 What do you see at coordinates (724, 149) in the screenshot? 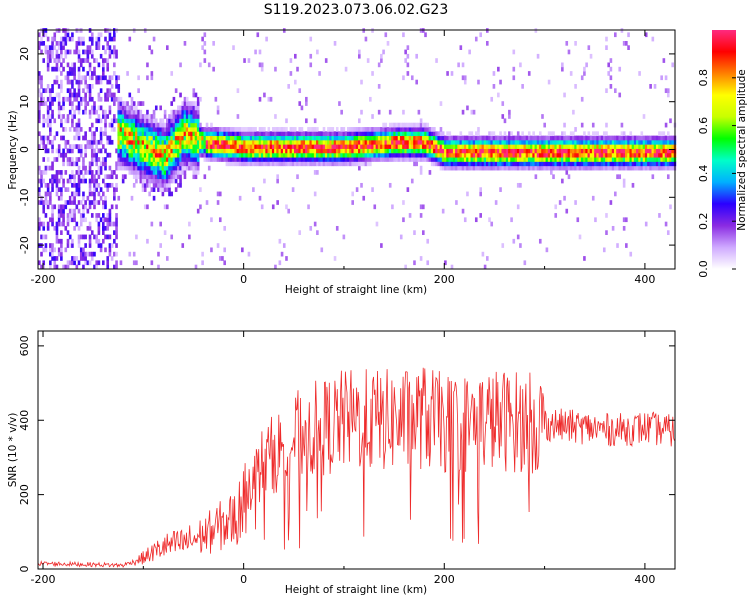
I see `colorbar-gradient` at bounding box center [724, 149].